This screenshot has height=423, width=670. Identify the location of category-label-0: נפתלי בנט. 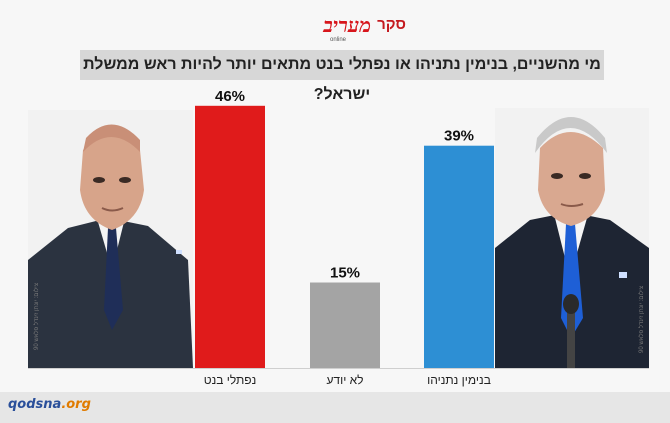
(230, 380).